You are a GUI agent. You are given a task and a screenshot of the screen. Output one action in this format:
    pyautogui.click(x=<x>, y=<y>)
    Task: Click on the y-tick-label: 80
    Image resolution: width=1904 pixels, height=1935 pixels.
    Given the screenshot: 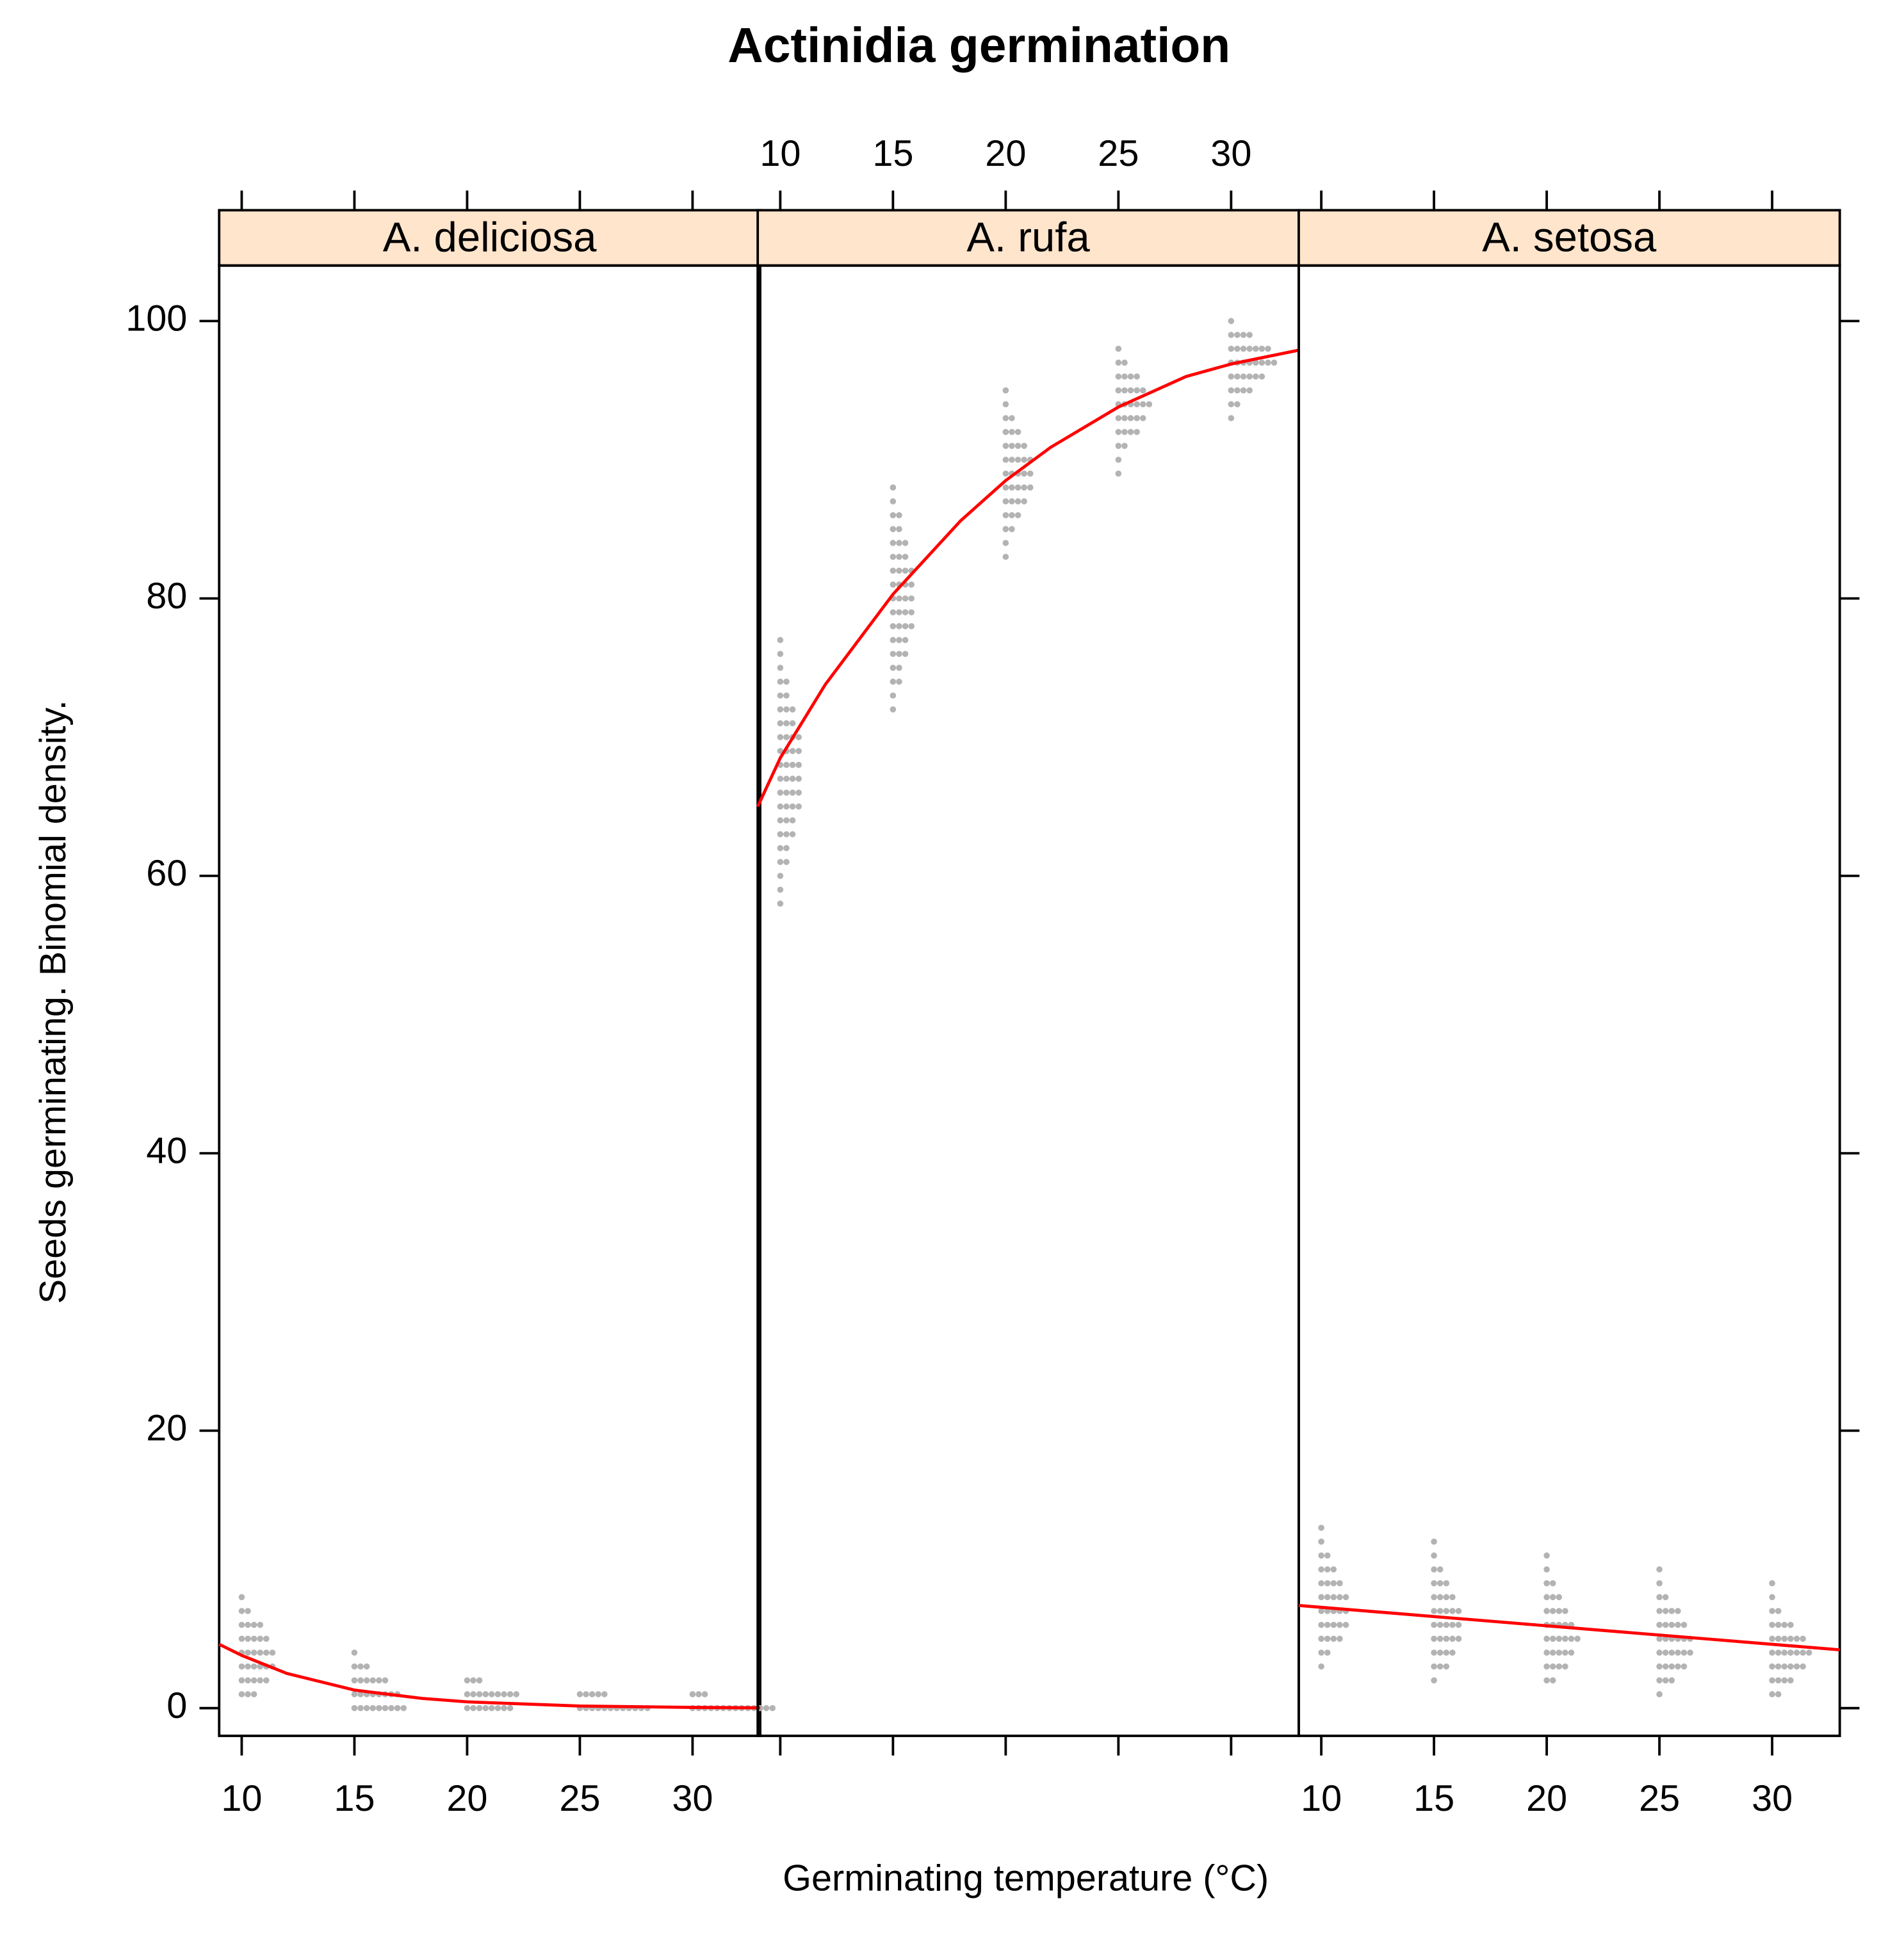 What is the action you would take?
    pyautogui.click(x=166, y=596)
    